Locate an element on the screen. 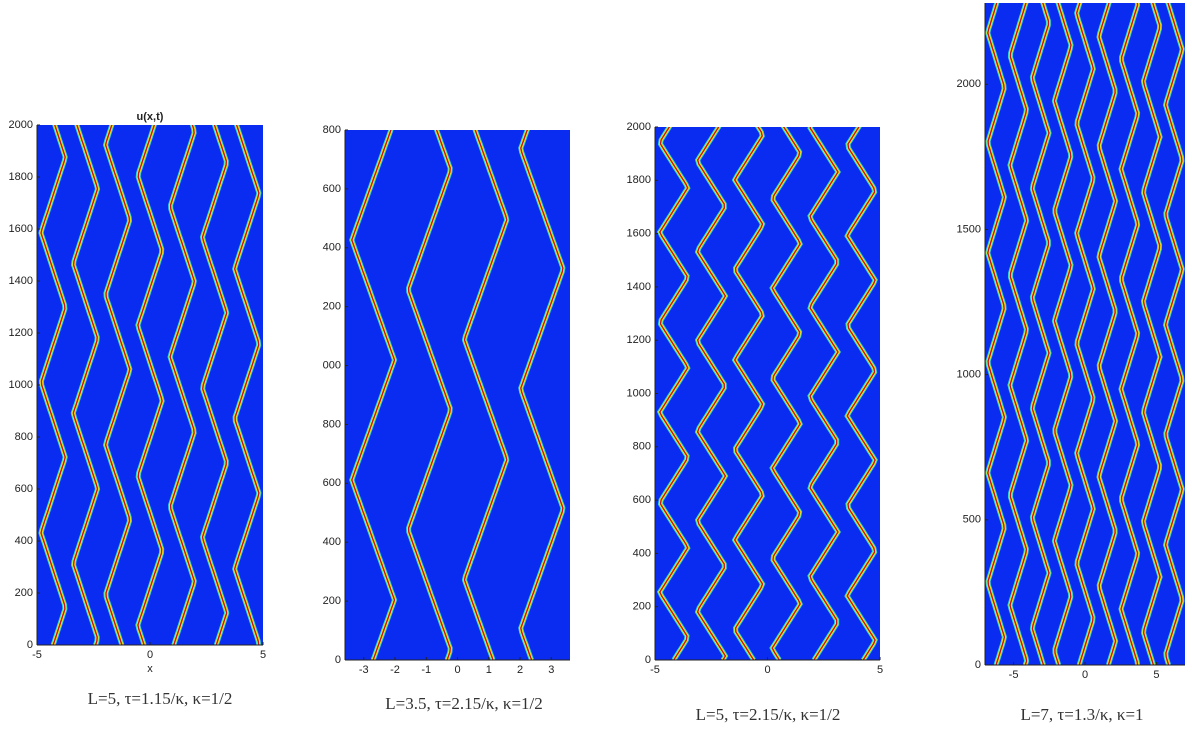 Image resolution: width=1192 pixels, height=734 pixels. y-tick-label: 000 is located at coordinates (332, 365).